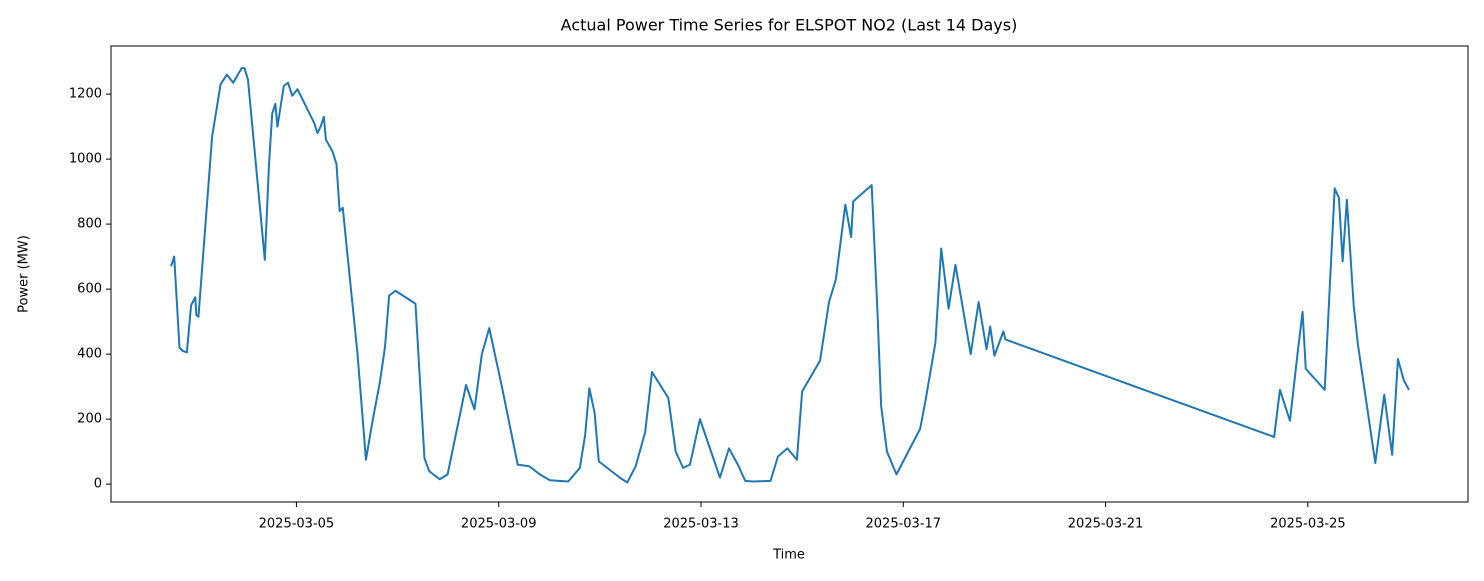 This screenshot has height=581, width=1484. Describe the element at coordinates (788, 555) in the screenshot. I see `x-axis-label: Time` at that location.